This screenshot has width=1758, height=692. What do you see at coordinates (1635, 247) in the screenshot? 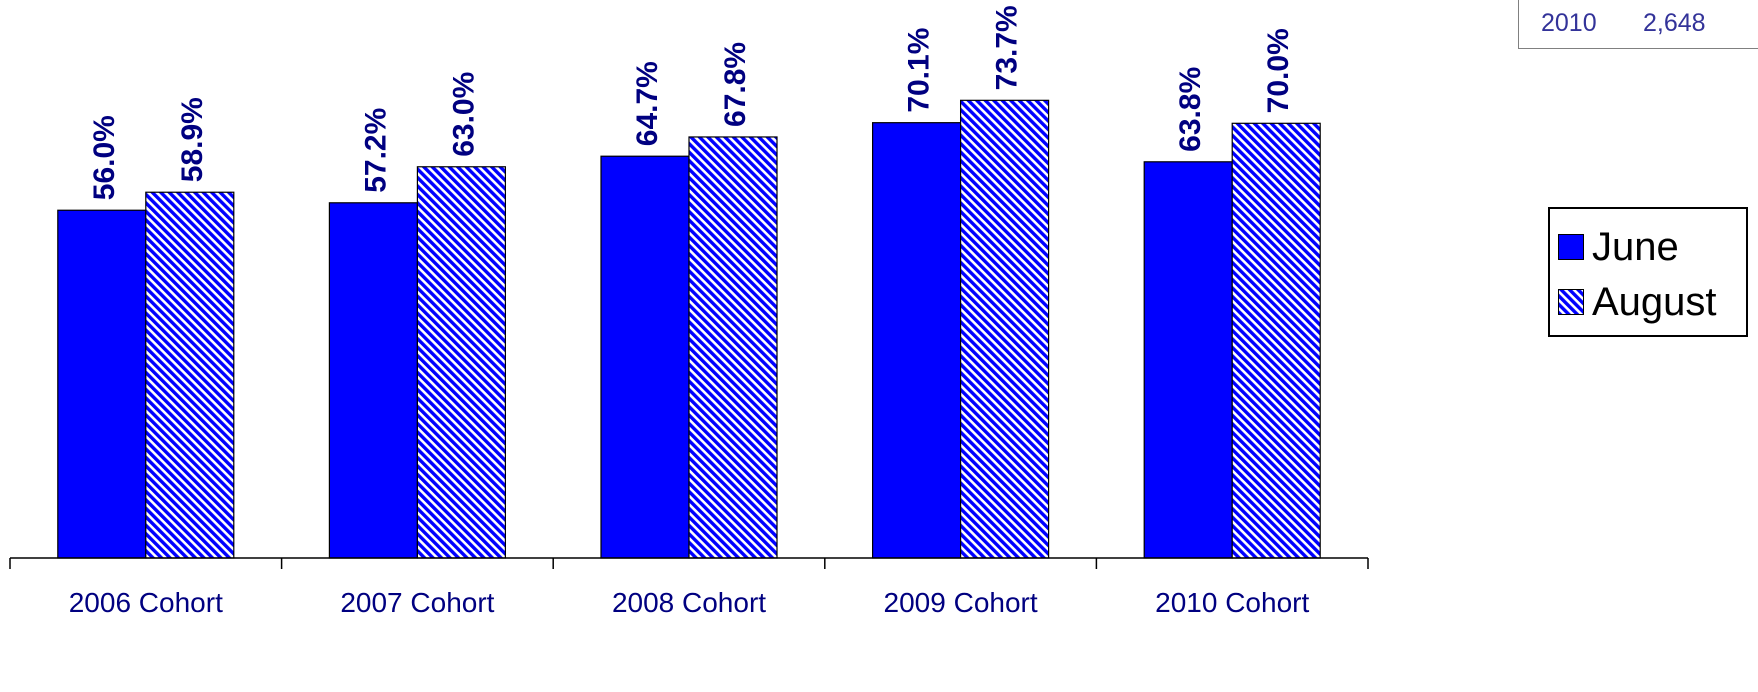
I see `legend-label-june: June` at bounding box center [1635, 247].